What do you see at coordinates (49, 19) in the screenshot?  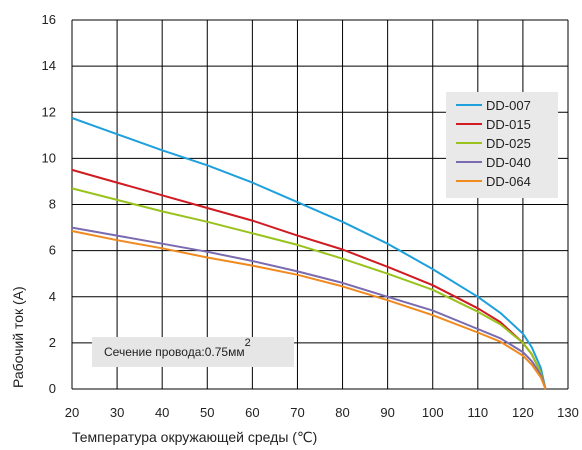 I see `y-tick-label-8: 16` at bounding box center [49, 19].